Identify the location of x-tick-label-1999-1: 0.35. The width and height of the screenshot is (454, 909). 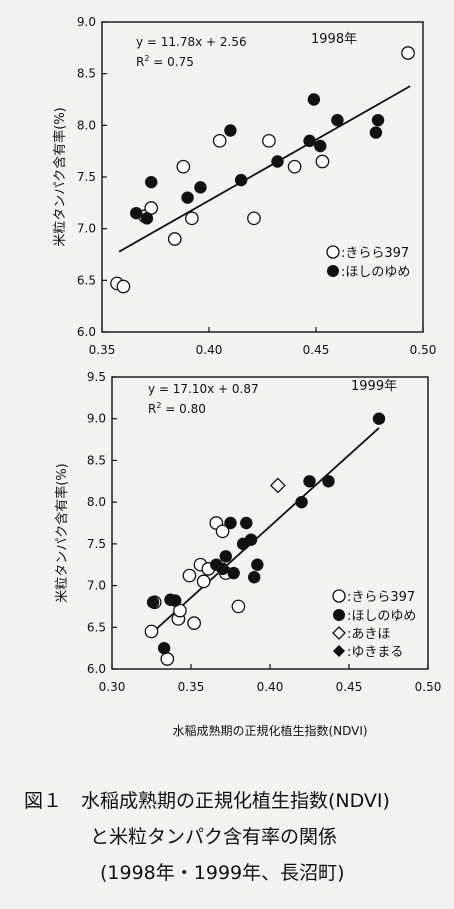
(191, 687).